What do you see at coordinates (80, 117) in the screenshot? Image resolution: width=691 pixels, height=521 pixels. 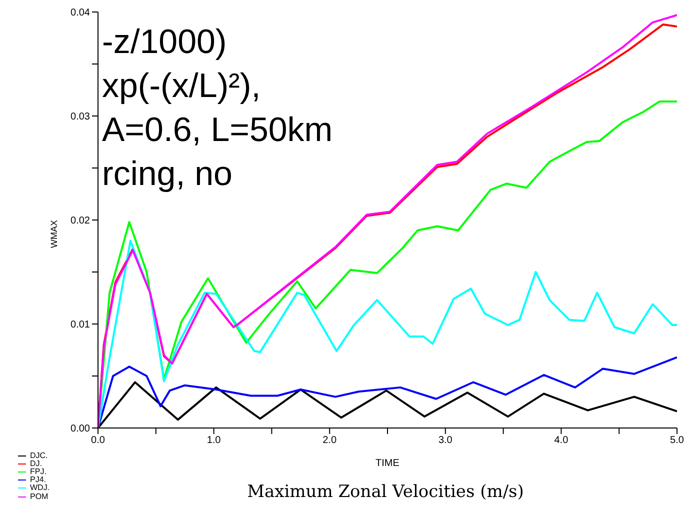 I see `y-tick-label: 0.03` at bounding box center [80, 117].